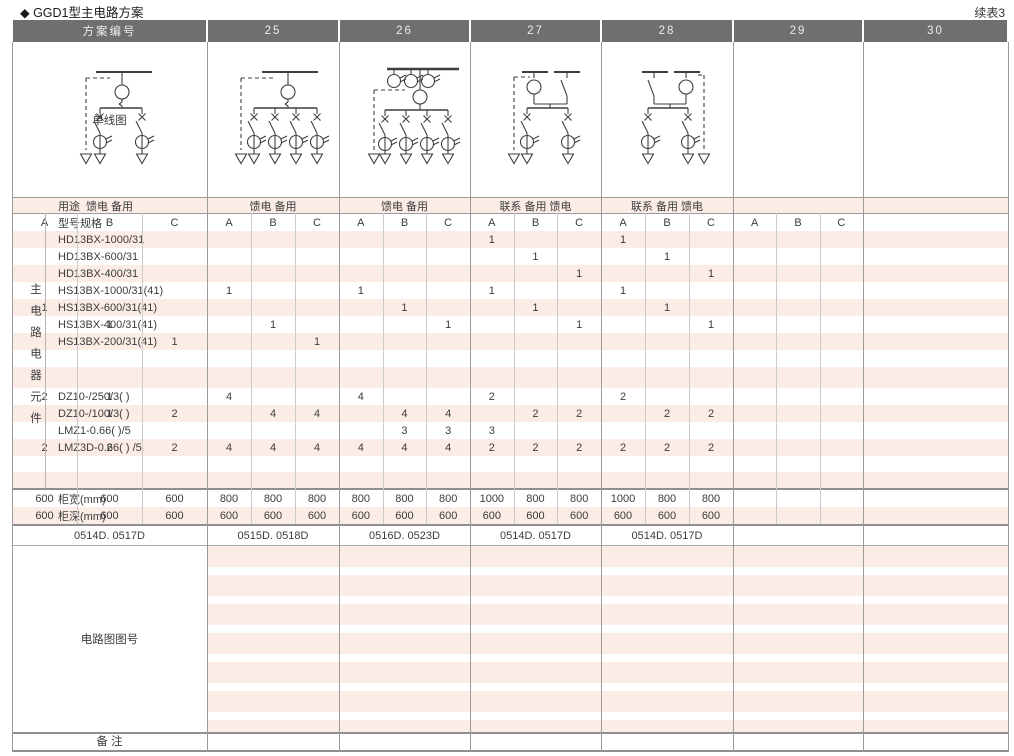  Describe the element at coordinates (98, 256) in the screenshot. I see `component-name: HD13BX-600/31` at that location.